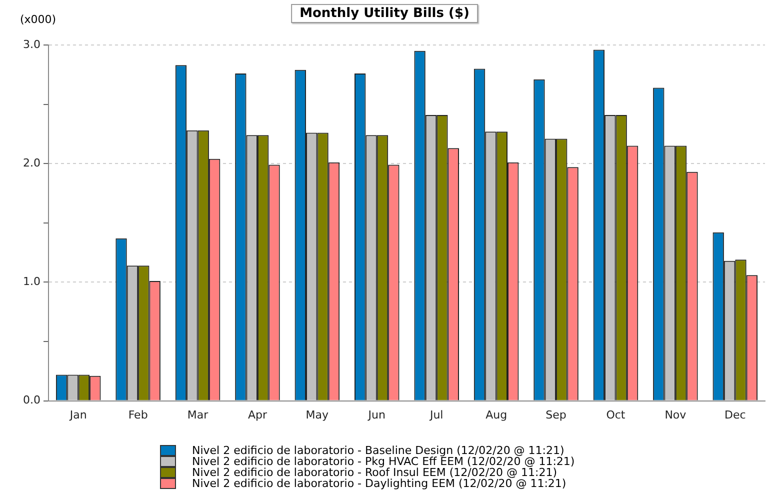  What do you see at coordinates (379, 483) in the screenshot?
I see `legend-label: Nivel 2 edificio de laboratorio - Daylighting EEM (12/02/20 @ 11:21)` at bounding box center [379, 483].